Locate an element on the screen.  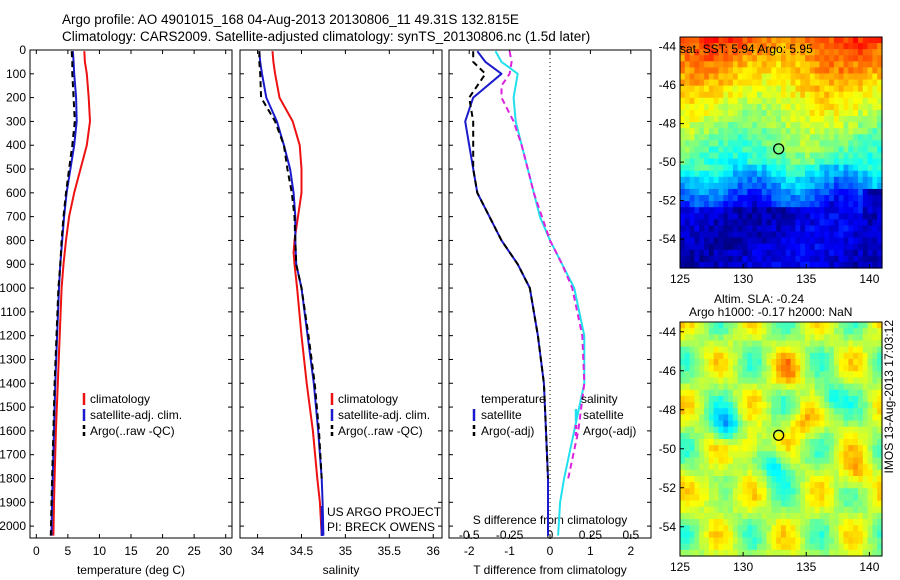
legend-label: Argo(-adj) is located at coordinates (609, 431).